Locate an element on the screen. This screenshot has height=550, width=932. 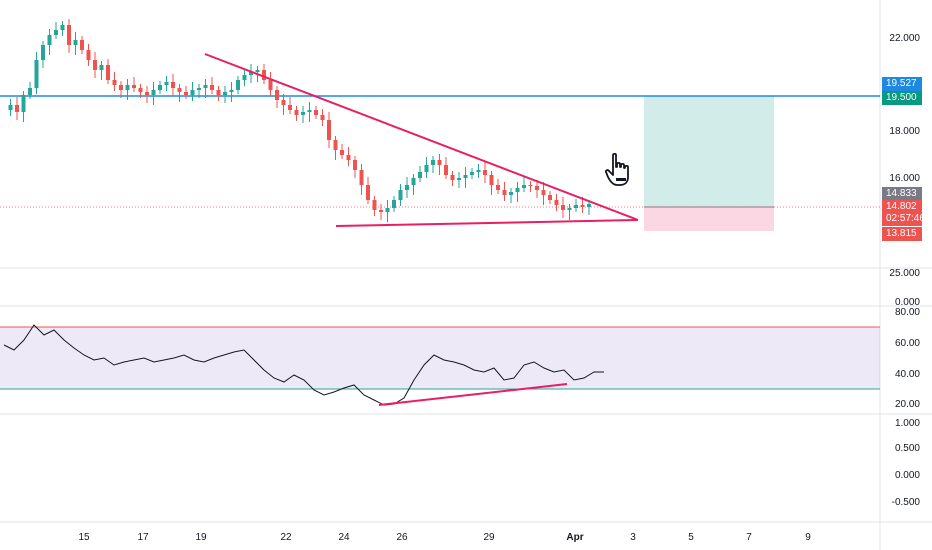
target-price-tag: 19.527 is located at coordinates (902, 84).